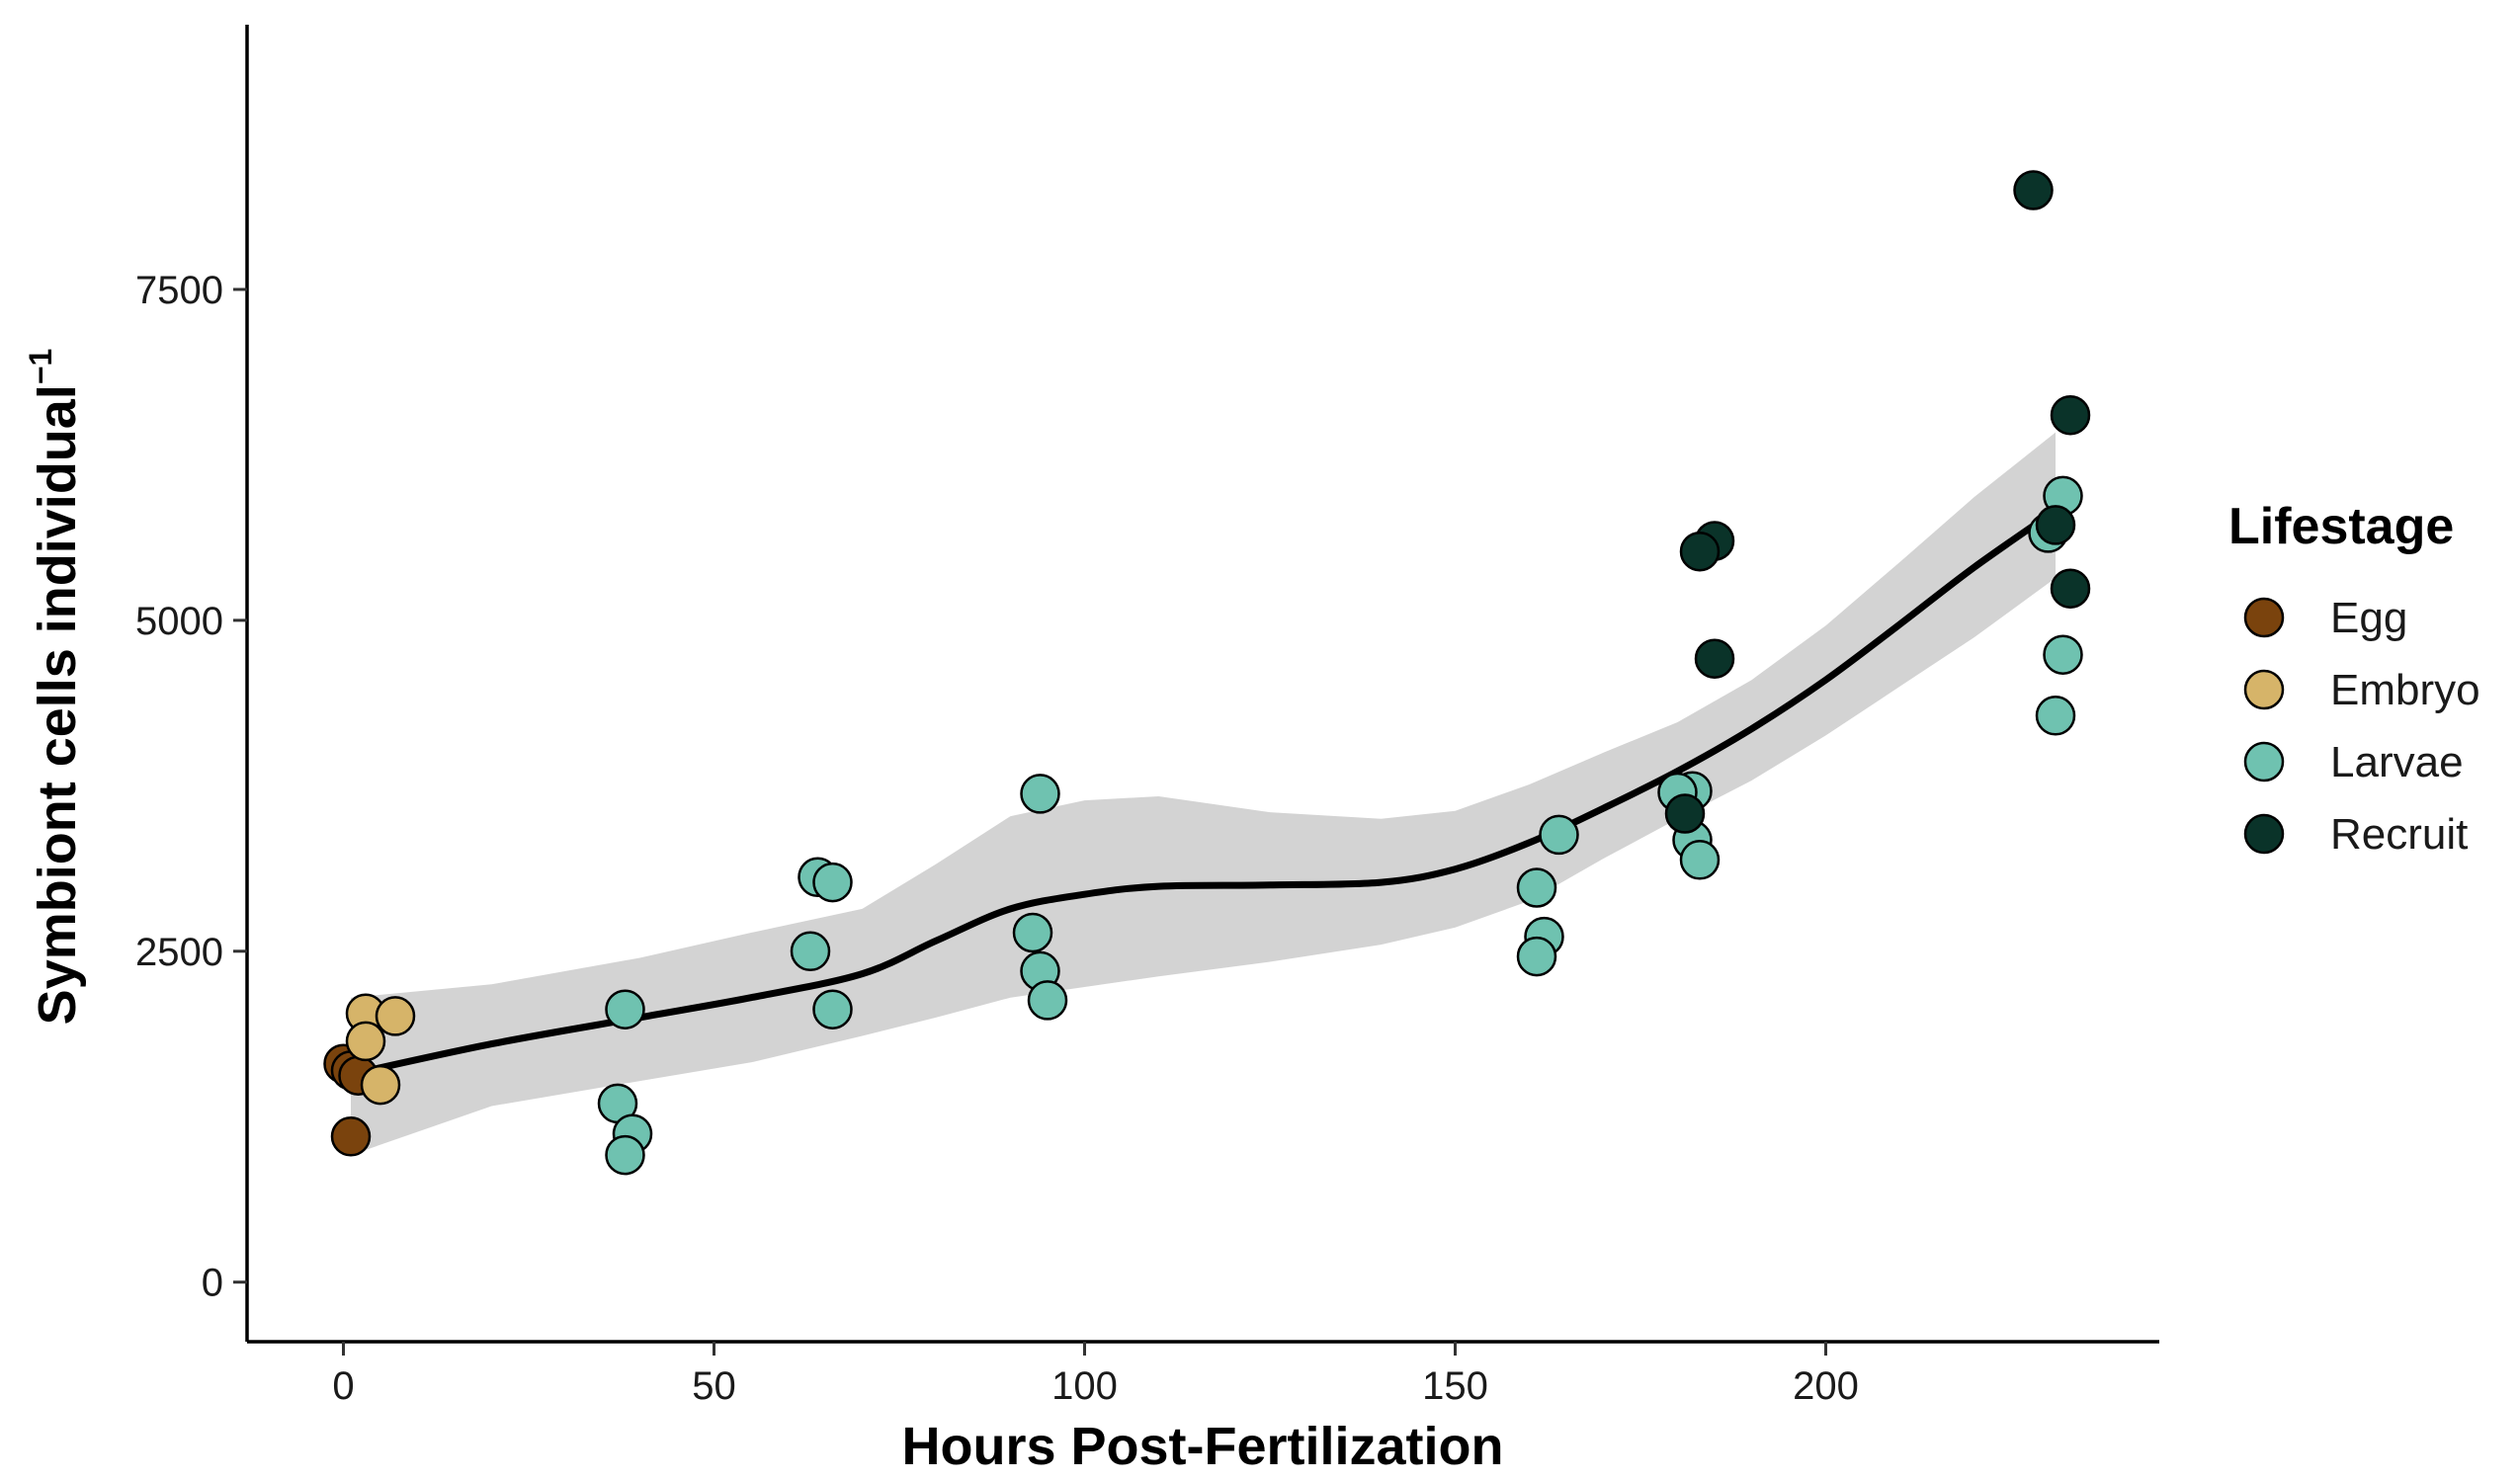 The height and width of the screenshot is (1482, 2520). I want to click on legend-key-egg, so click(2264, 617).